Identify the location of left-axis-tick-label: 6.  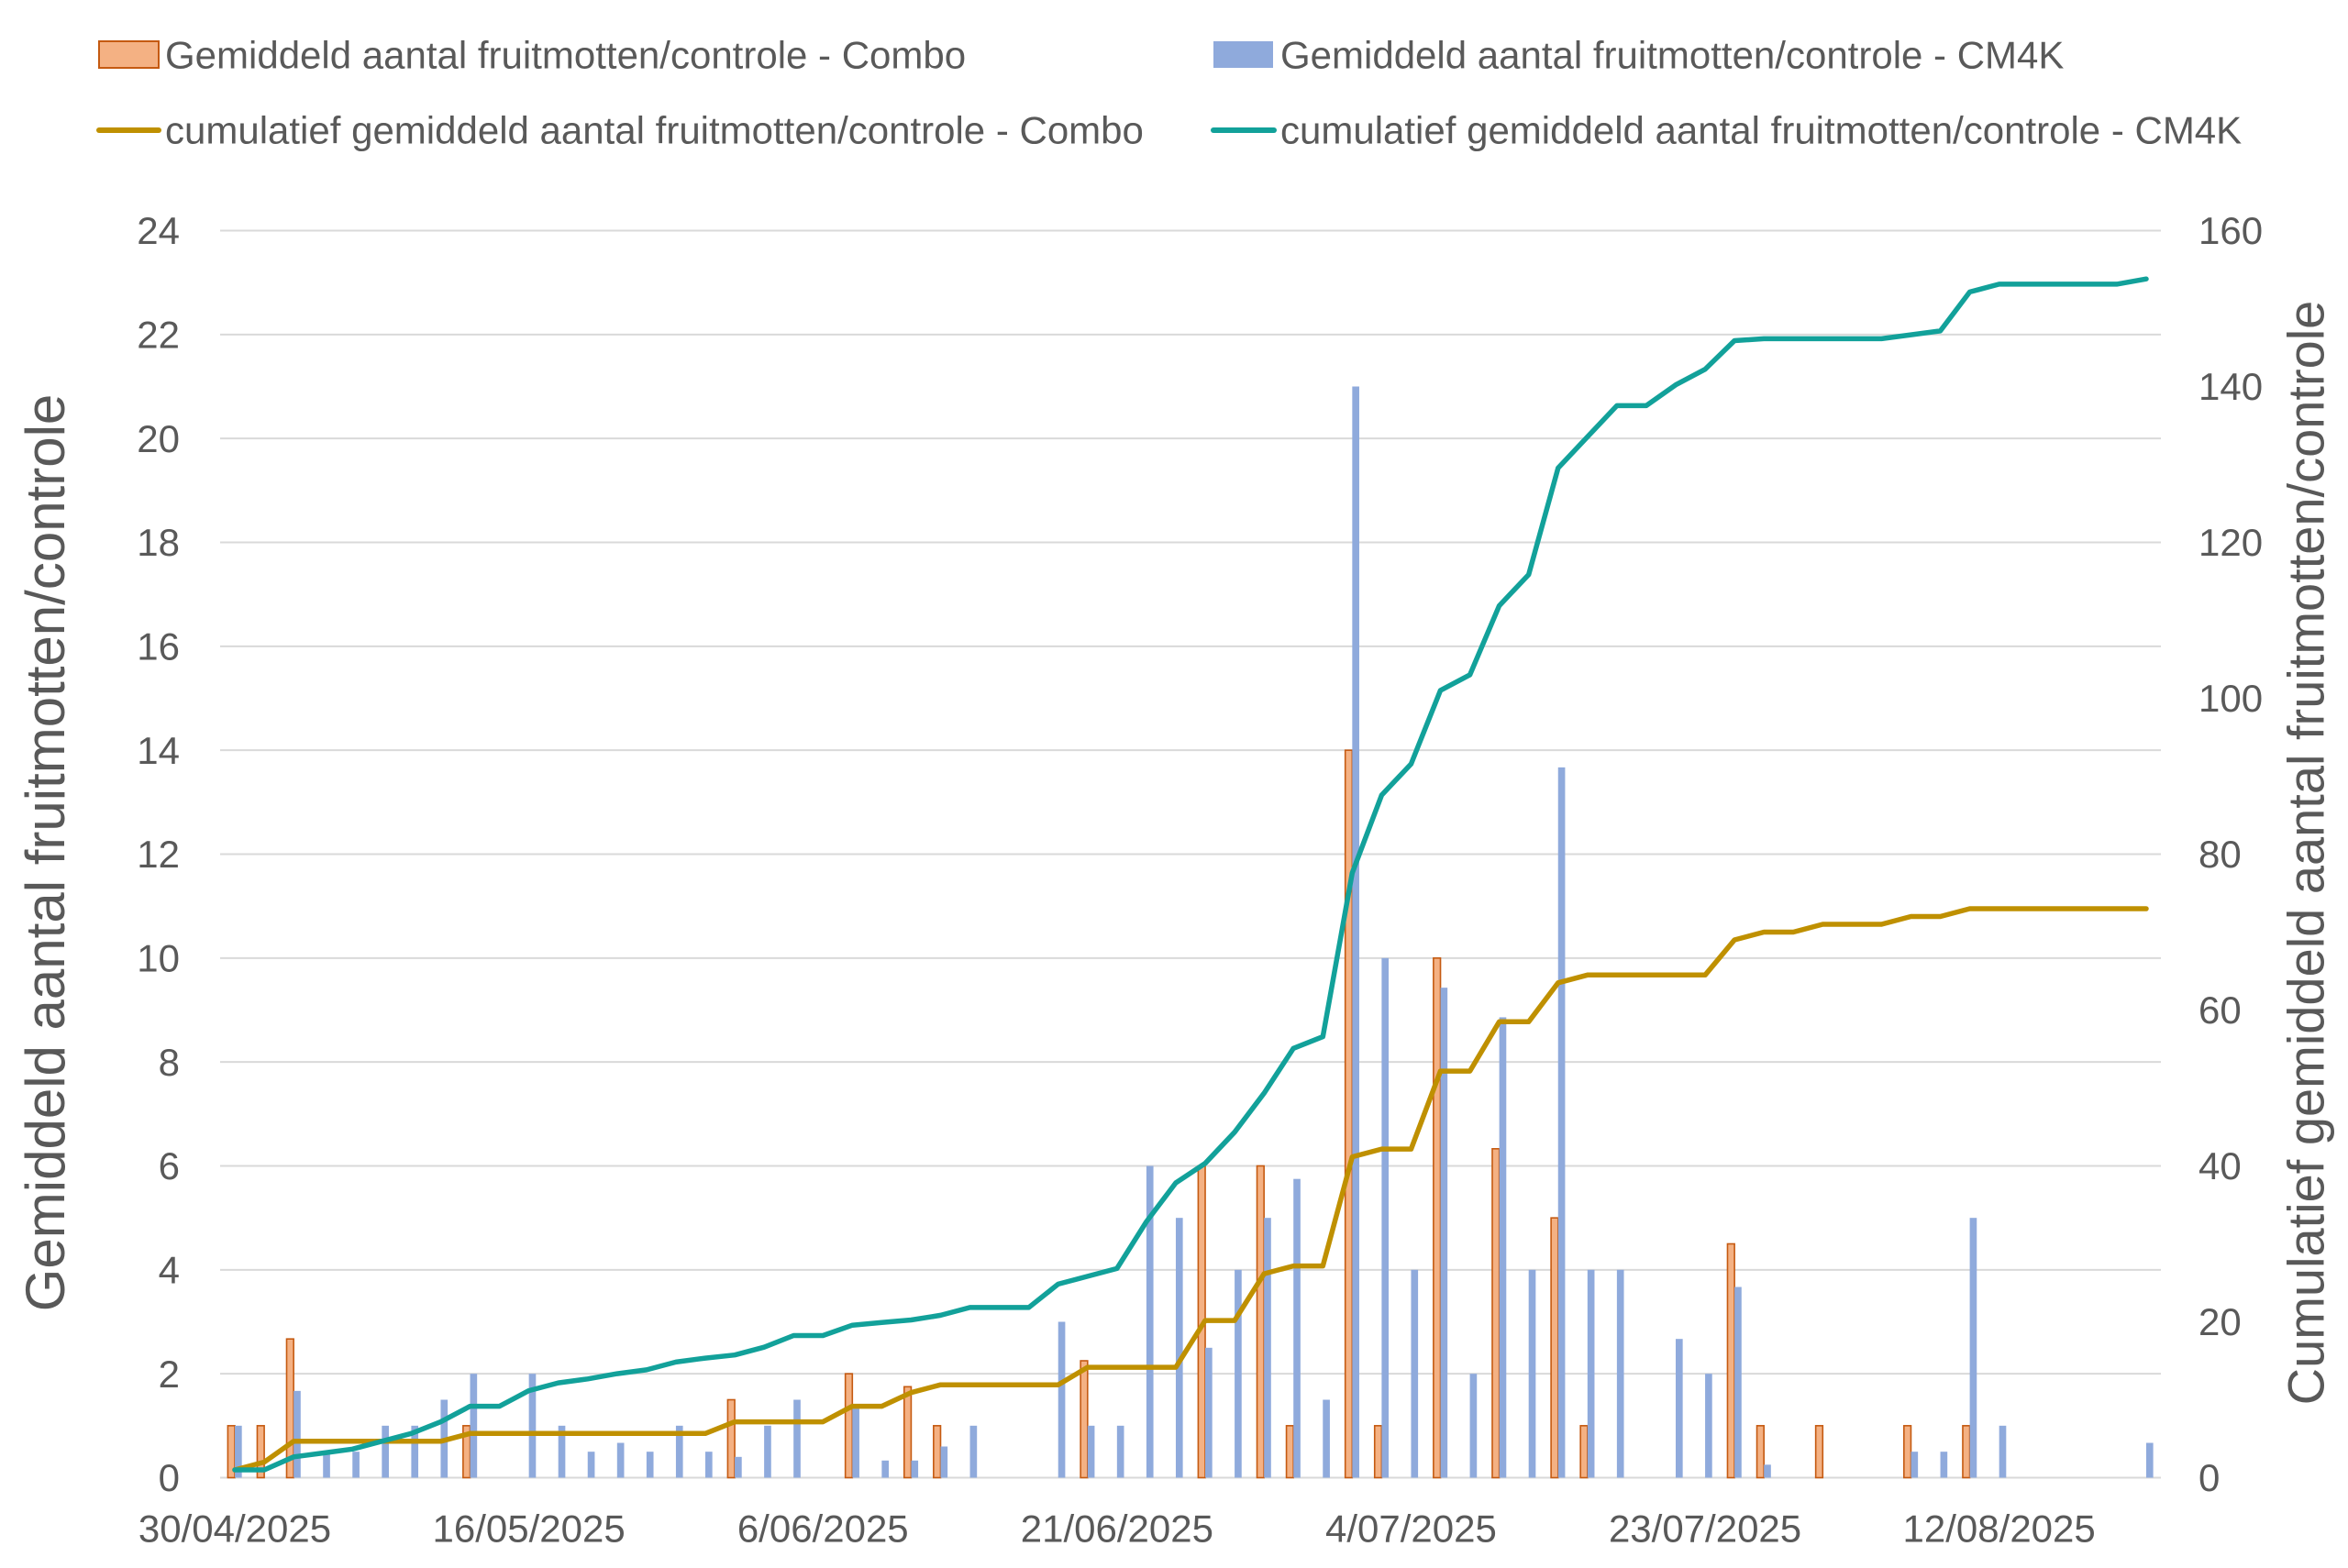
(169, 1165).